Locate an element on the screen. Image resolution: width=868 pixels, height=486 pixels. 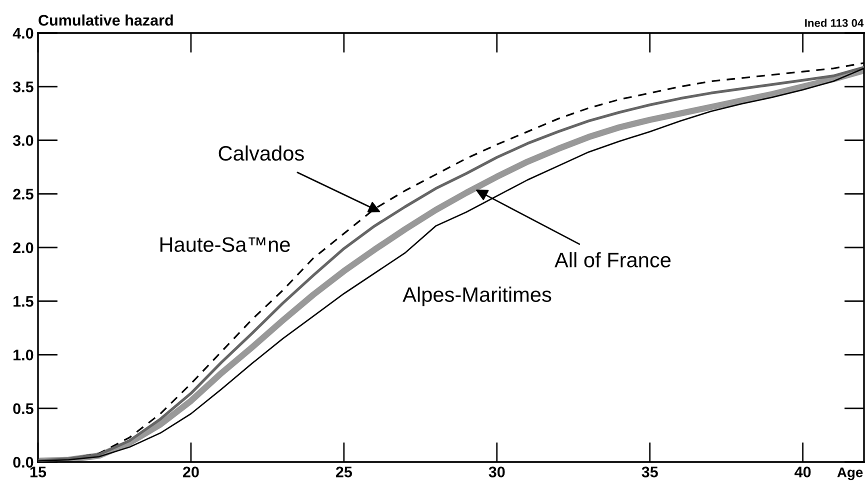
x-axis-title: Age is located at coordinates (850, 474).